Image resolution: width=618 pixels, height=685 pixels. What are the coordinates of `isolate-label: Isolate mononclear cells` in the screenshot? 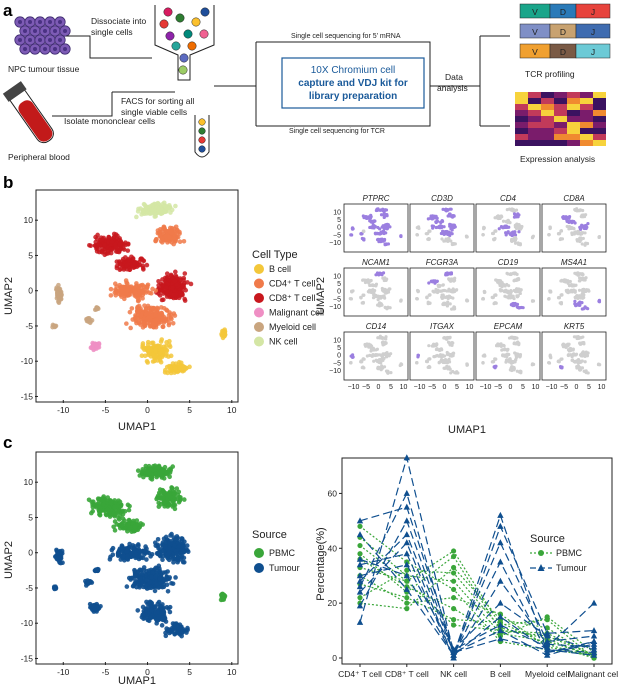 It's located at (109, 121).